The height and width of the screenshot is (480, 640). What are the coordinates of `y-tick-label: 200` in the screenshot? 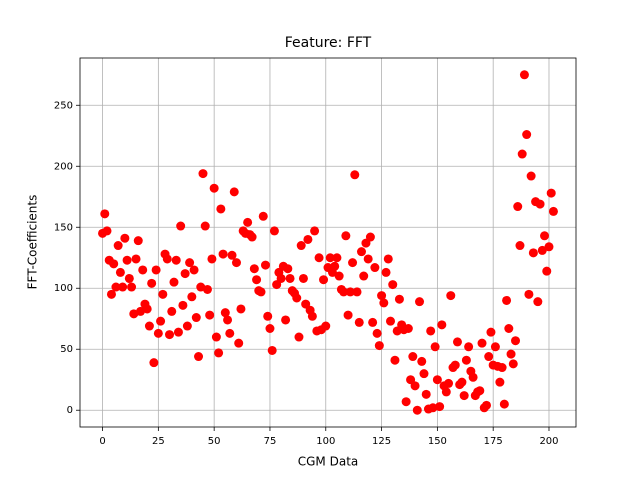 It's located at (63, 166).